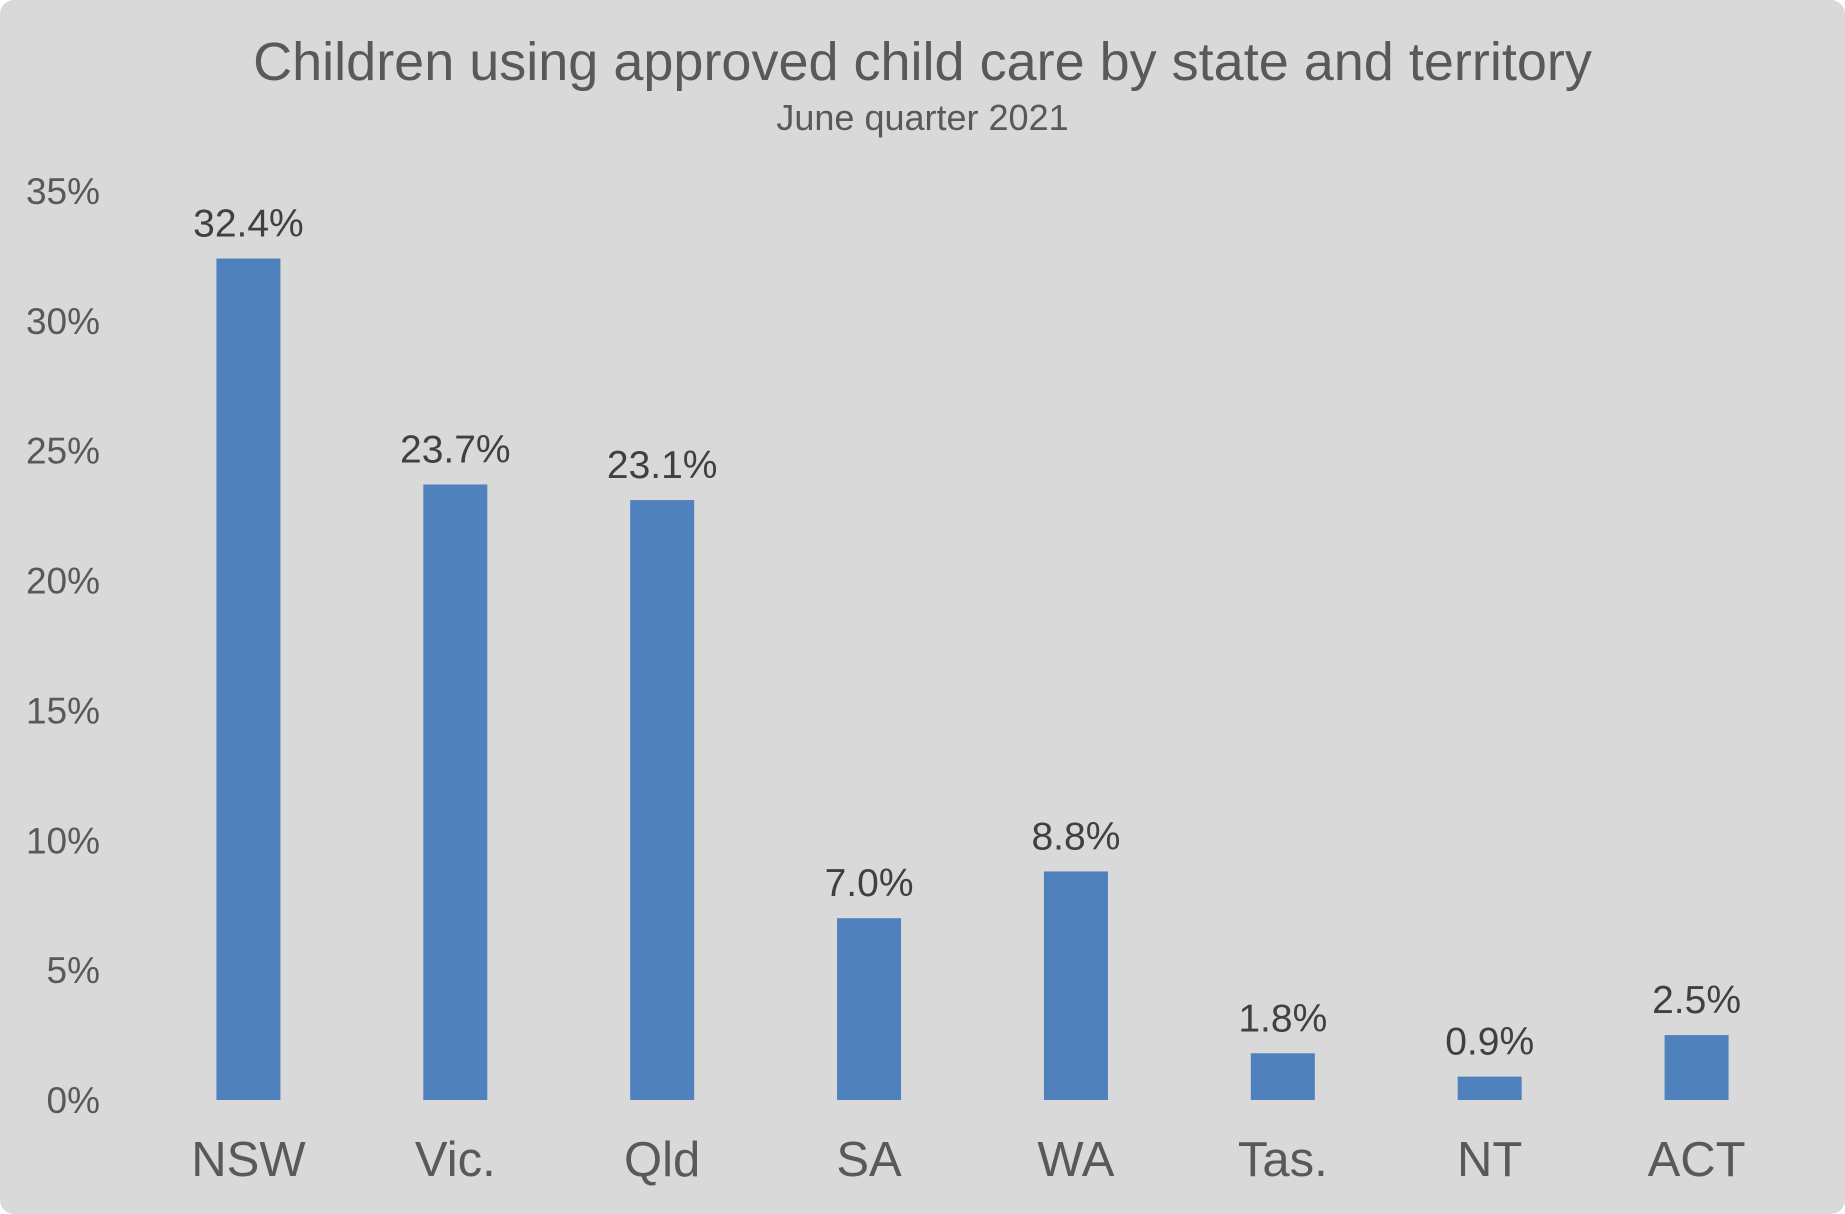  What do you see at coordinates (248, 224) in the screenshot?
I see `data-label: 32.4%` at bounding box center [248, 224].